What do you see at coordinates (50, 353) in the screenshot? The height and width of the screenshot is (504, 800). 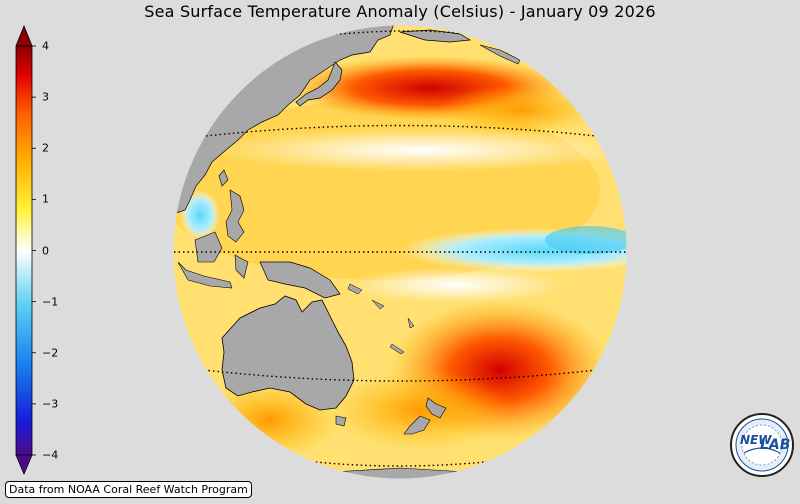 I see `colorbar-tick-label: −2` at bounding box center [50, 353].